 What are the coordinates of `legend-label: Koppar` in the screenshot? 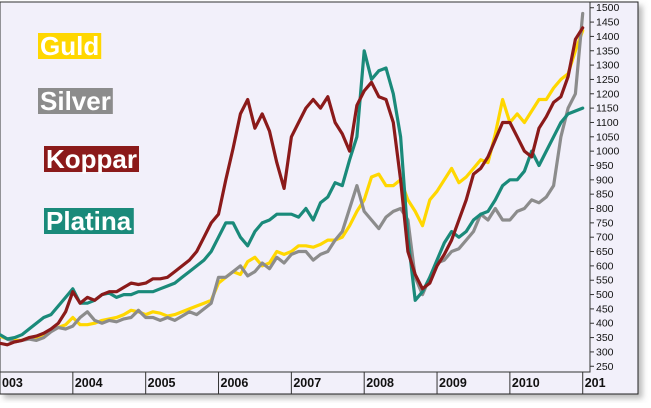 It's located at (91, 159).